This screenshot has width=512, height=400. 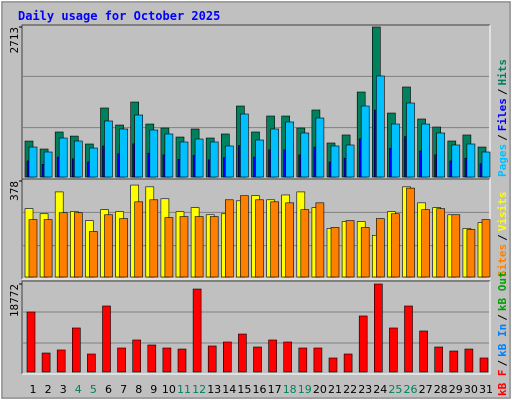 I want to click on legend: Pages / Files / Hits, so click(x=502, y=118).